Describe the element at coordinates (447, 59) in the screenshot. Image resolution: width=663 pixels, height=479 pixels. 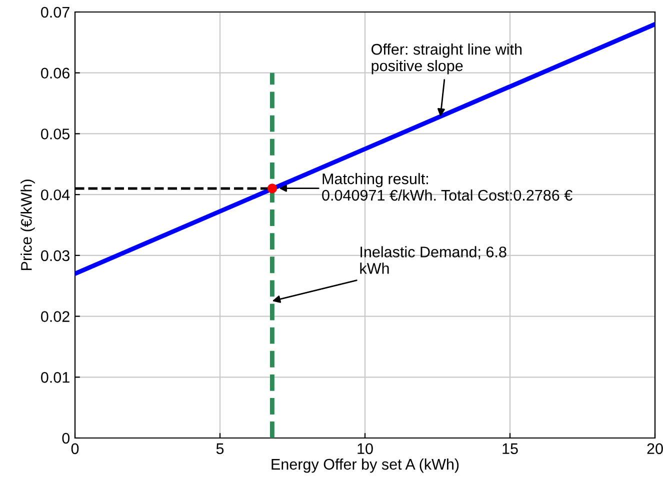
I see `annotation: Offer: straight line with positive slope` at that location.